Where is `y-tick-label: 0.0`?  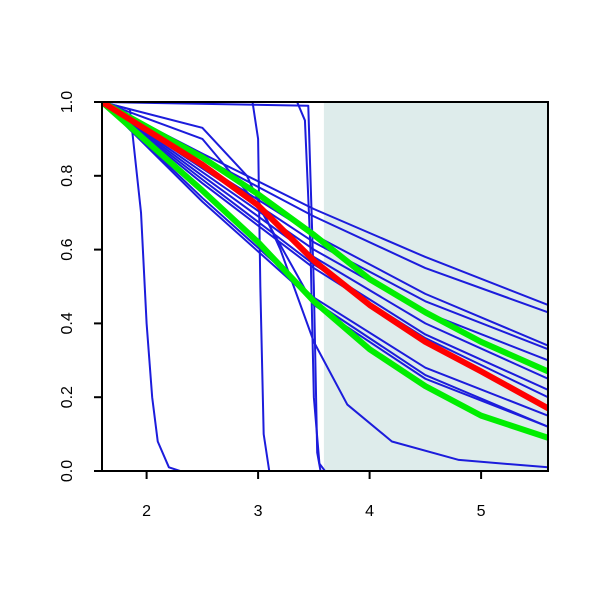
y-tick-label: 0.0 is located at coordinates (67, 471).